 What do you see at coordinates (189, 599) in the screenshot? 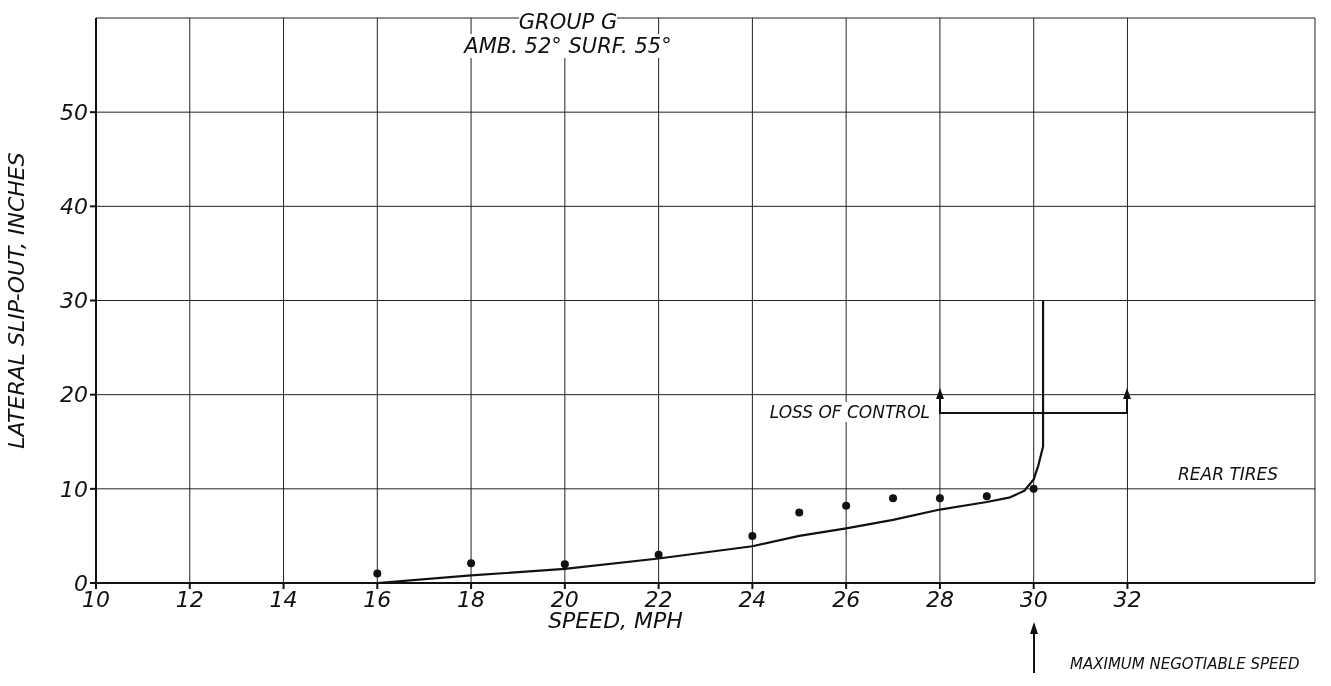
I see `x-tick-label: 12` at bounding box center [189, 599].